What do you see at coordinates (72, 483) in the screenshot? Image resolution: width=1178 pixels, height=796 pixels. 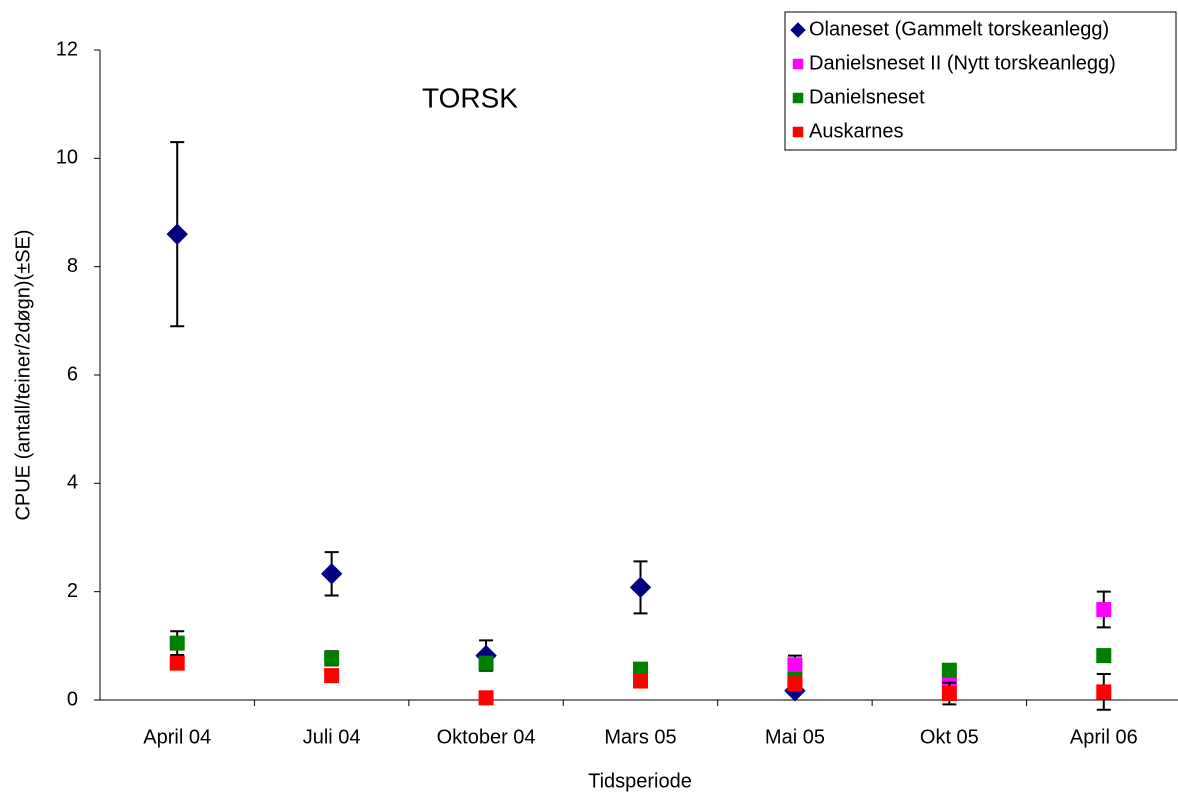 I see `y-tick-label: 4` at bounding box center [72, 483].